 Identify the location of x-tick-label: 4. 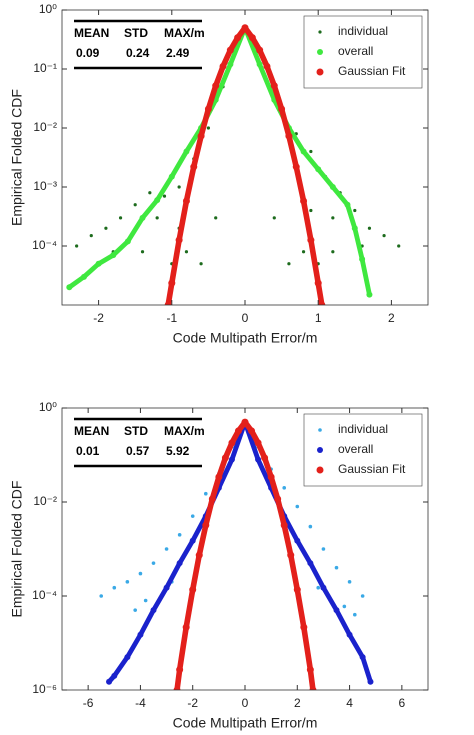
(349, 703).